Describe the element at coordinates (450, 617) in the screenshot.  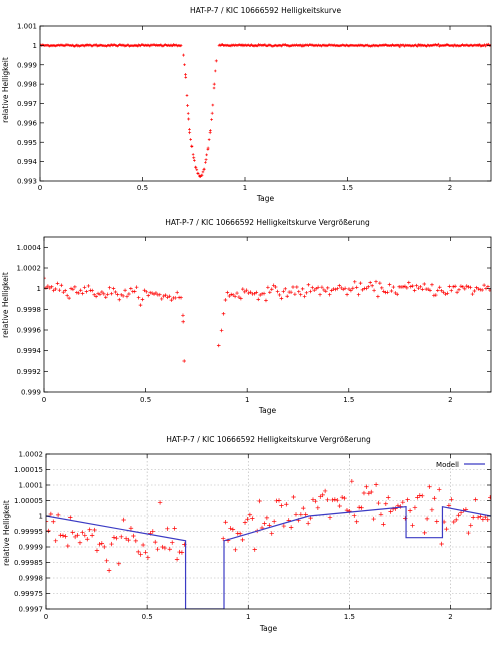
I see `x-tick-label: 2` at that location.